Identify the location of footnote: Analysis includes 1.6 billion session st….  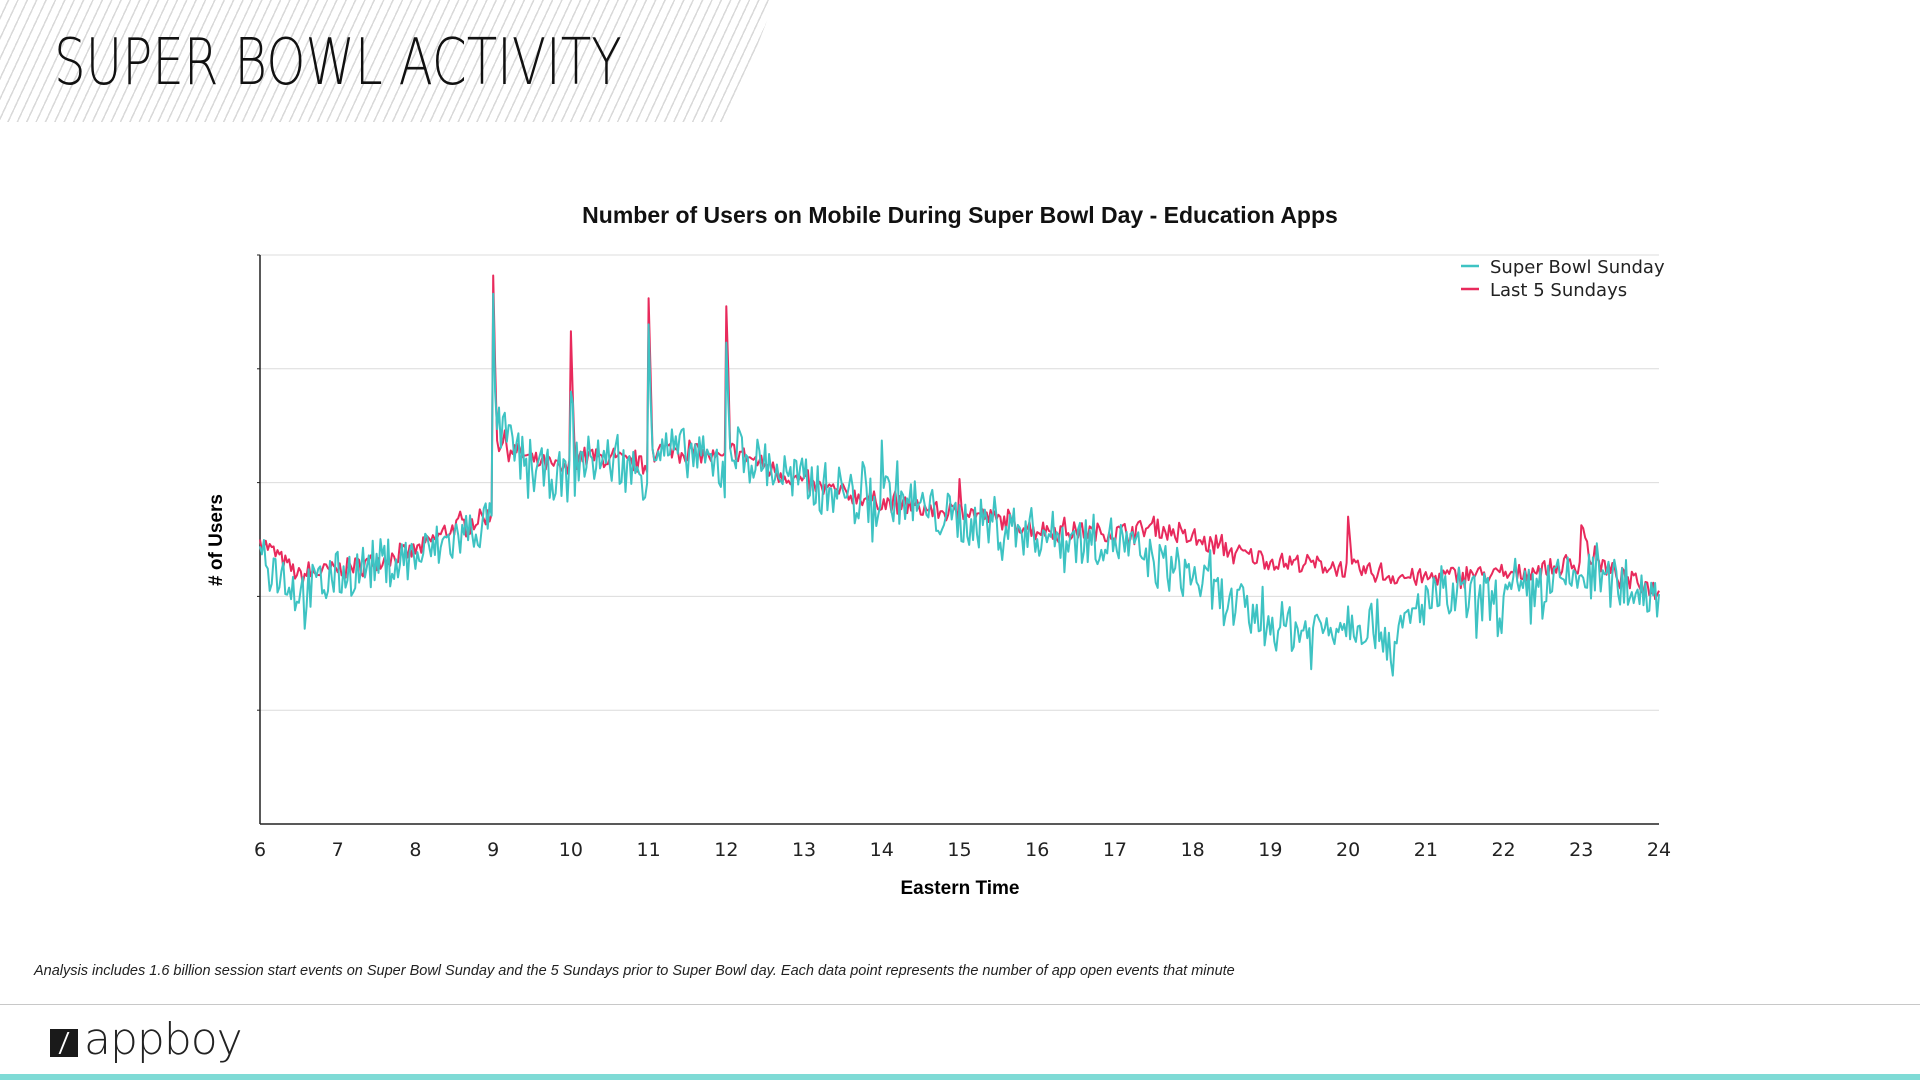
(634, 971).